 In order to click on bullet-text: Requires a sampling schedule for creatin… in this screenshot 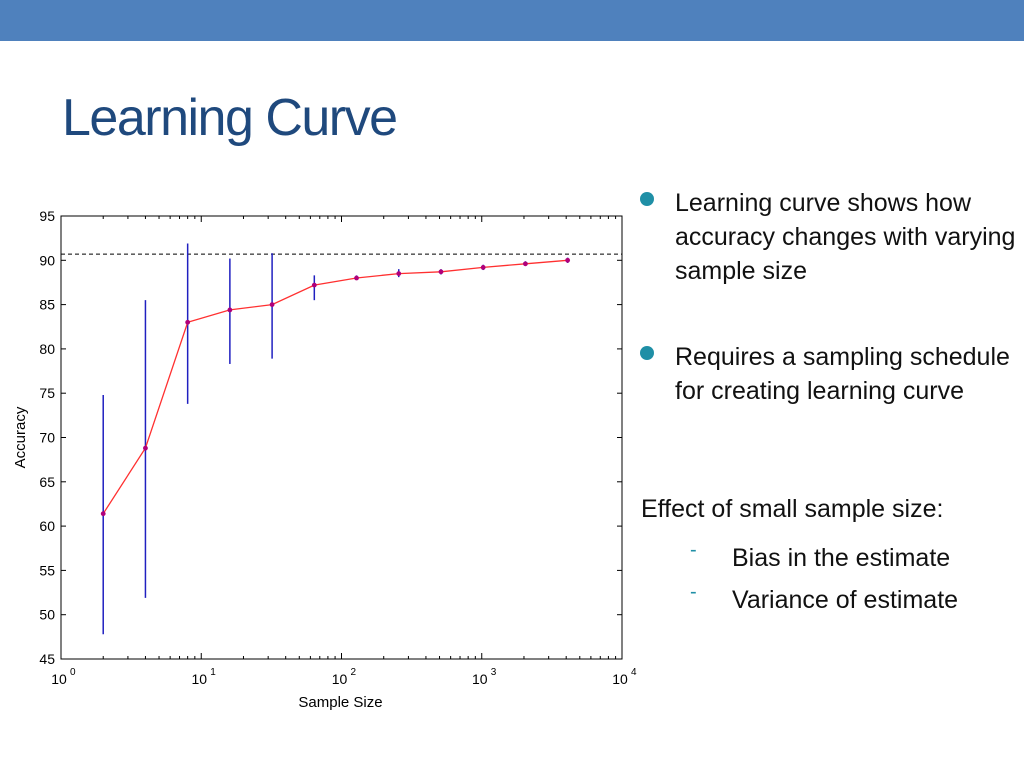, I will do `click(842, 374)`.